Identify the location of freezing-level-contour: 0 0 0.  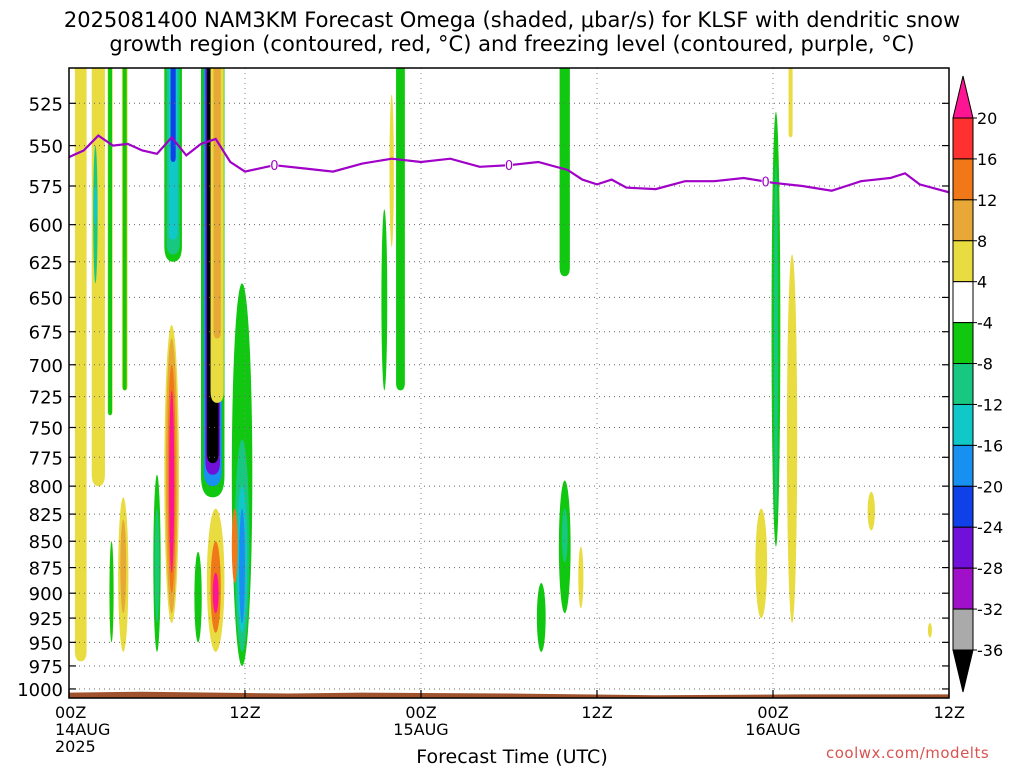
(509, 164).